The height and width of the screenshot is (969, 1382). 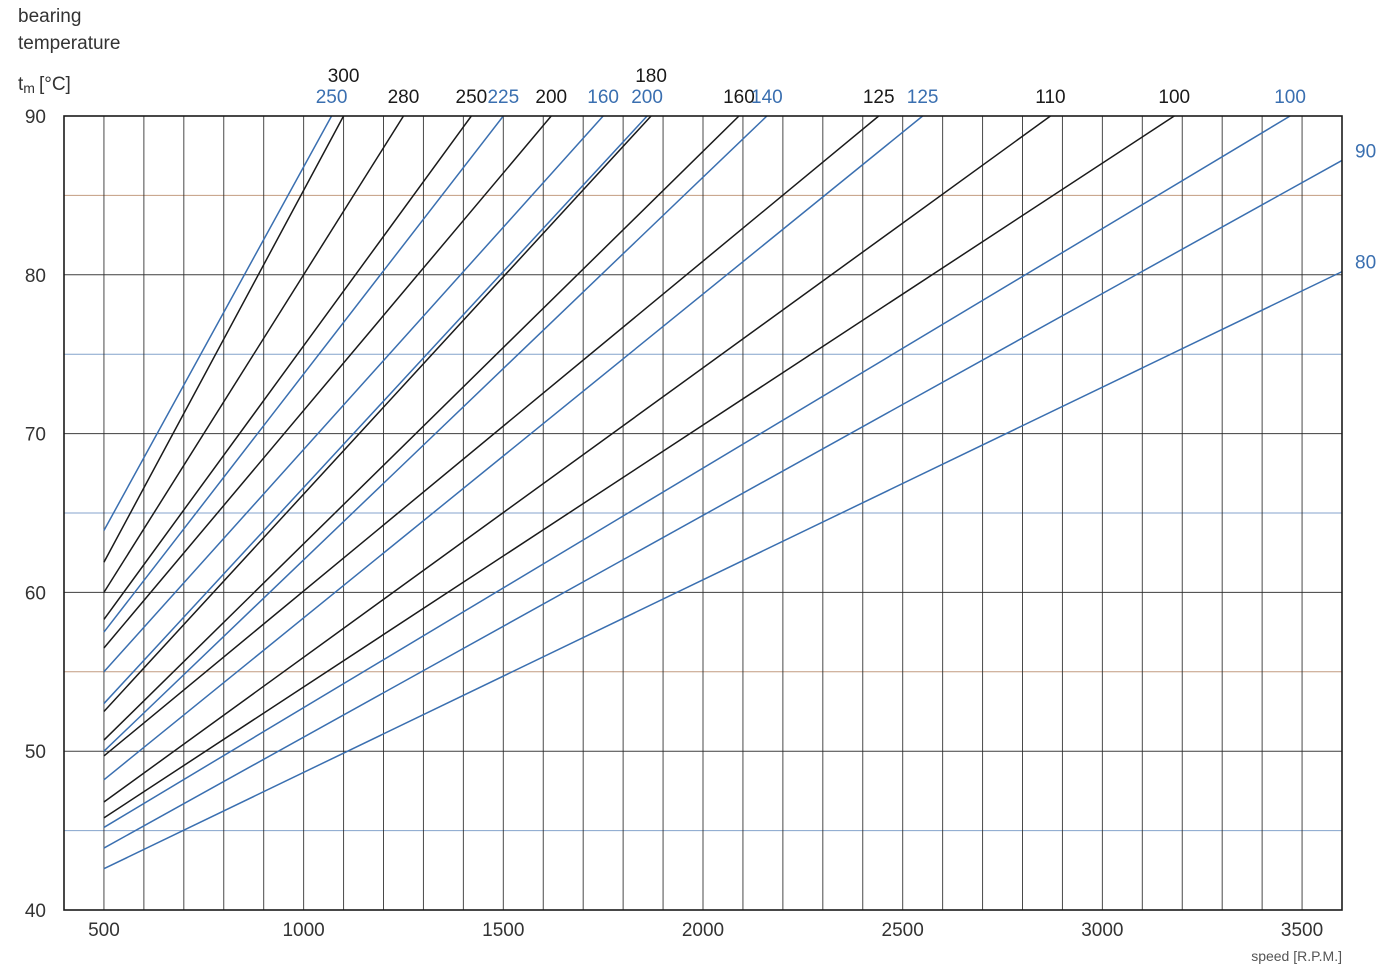 I want to click on x-tick-label: 1500, so click(x=503, y=930).